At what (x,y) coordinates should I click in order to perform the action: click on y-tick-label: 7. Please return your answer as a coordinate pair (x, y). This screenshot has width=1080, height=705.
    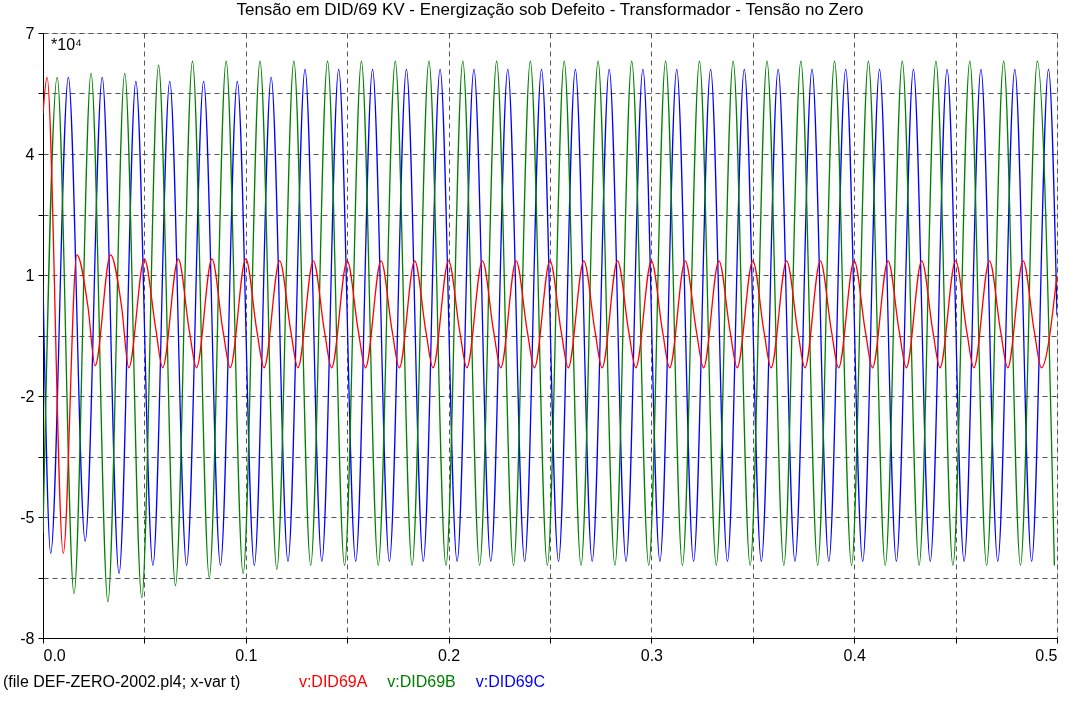
    Looking at the image, I should click on (30, 33).